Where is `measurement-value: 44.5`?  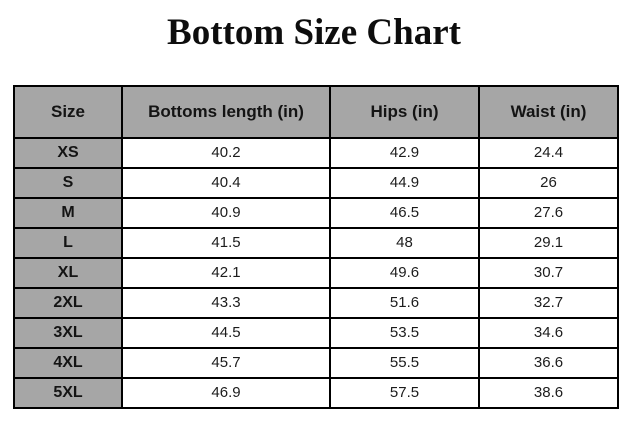 measurement-value: 44.5 is located at coordinates (226, 332).